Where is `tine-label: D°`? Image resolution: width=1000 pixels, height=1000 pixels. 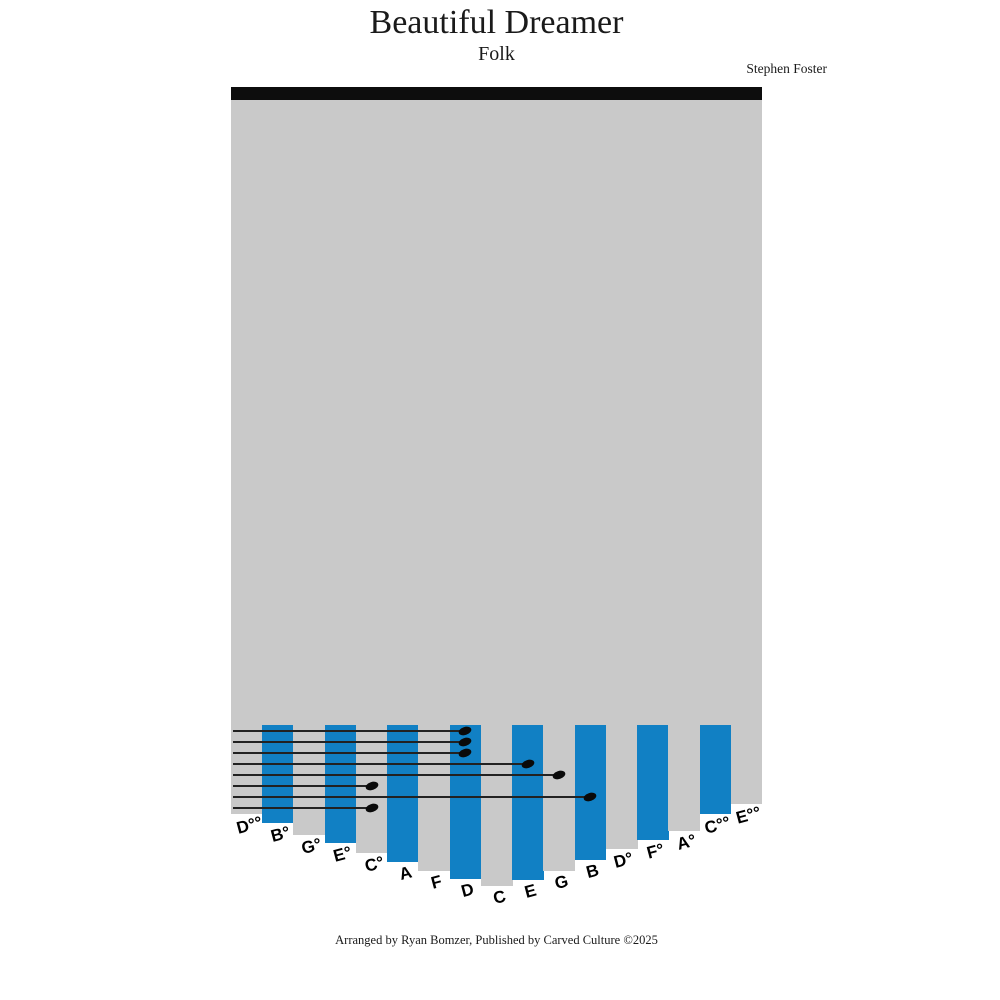
tine-label: D° is located at coordinates (624, 860).